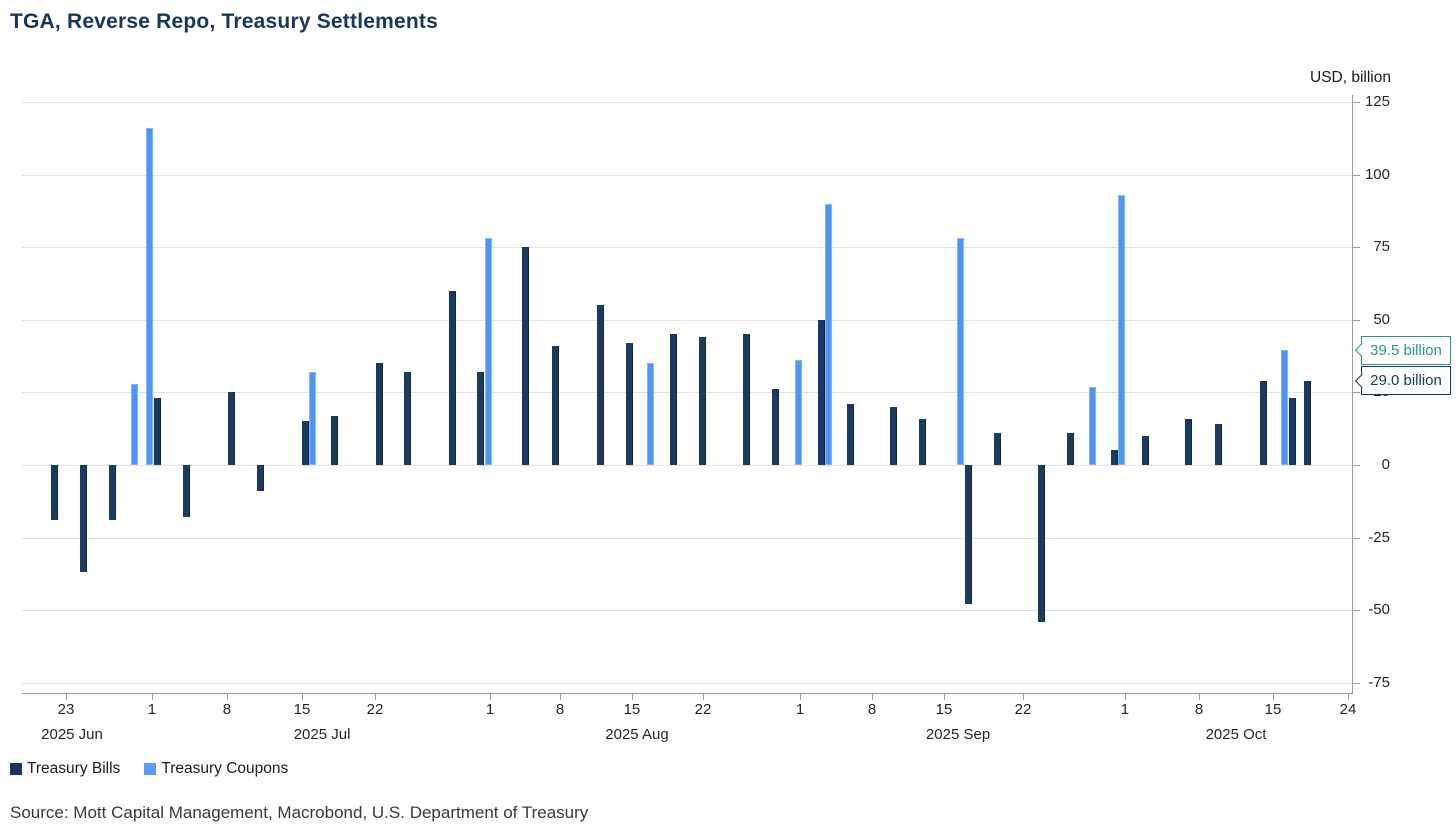 This screenshot has height=839, width=1456. I want to click on x-tick-label: 24, so click(1348, 709).